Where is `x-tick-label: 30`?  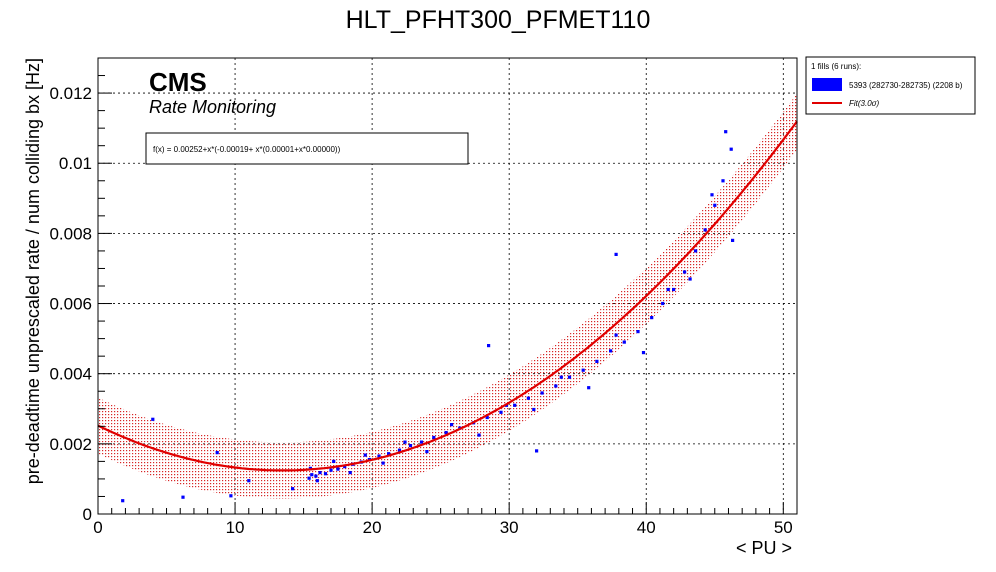 x-tick-label: 30 is located at coordinates (509, 527).